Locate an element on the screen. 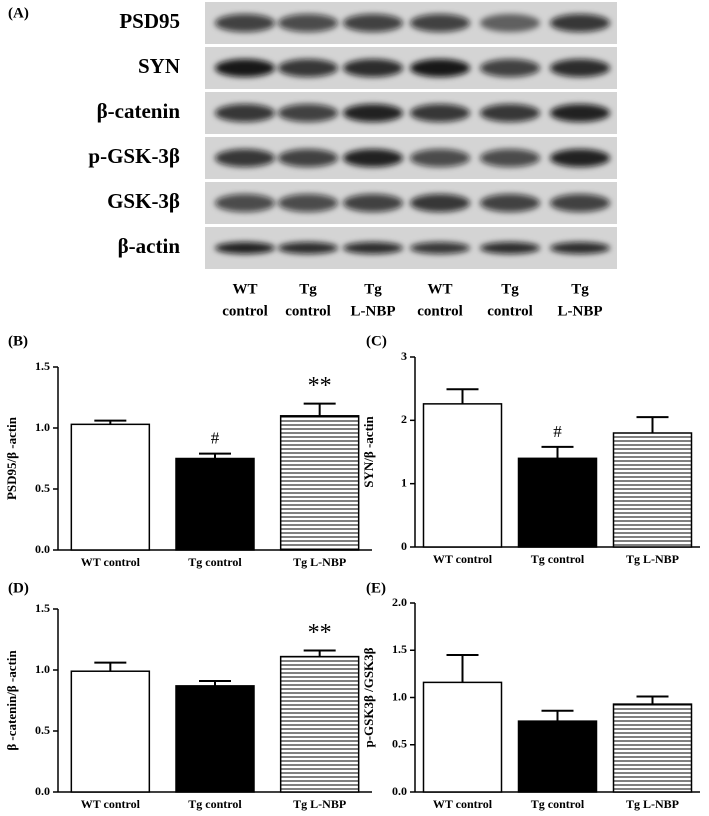 This screenshot has width=709, height=816. y-axis-label: SYN/β -actin is located at coordinates (368, 451).